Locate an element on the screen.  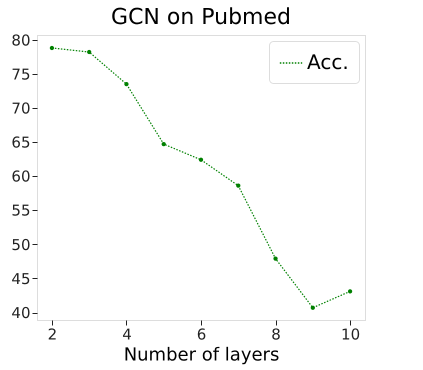
x-tick-label: 2 is located at coordinates (53, 335).